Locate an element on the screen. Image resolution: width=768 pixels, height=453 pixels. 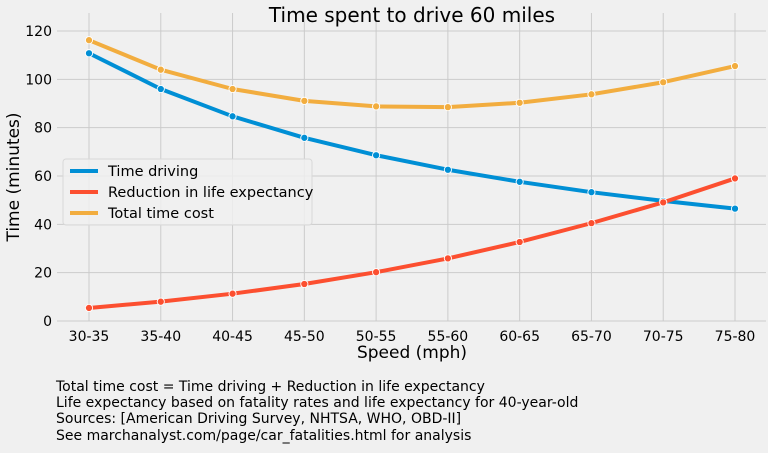
legend-label: Time driving is located at coordinates (152, 172).